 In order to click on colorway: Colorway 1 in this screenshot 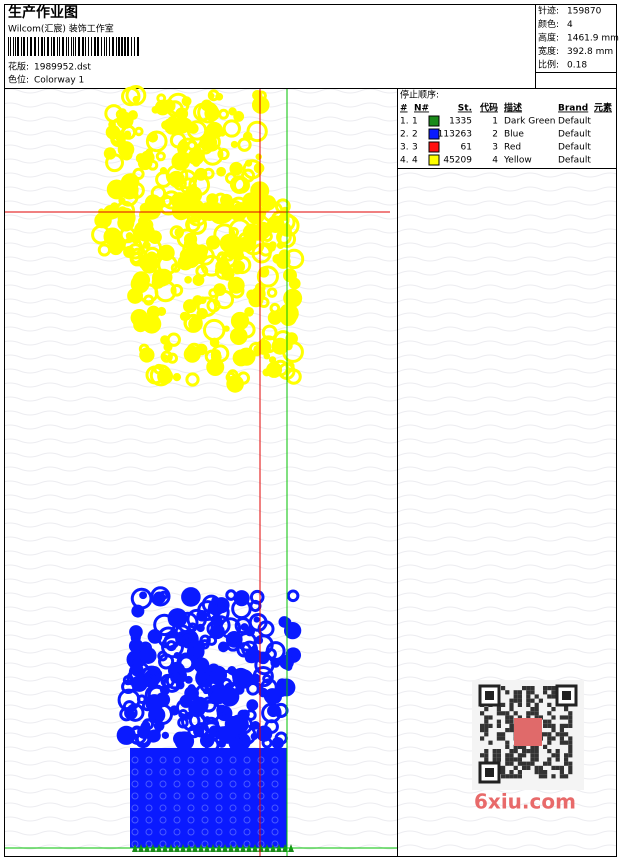, I will do `click(59, 81)`.